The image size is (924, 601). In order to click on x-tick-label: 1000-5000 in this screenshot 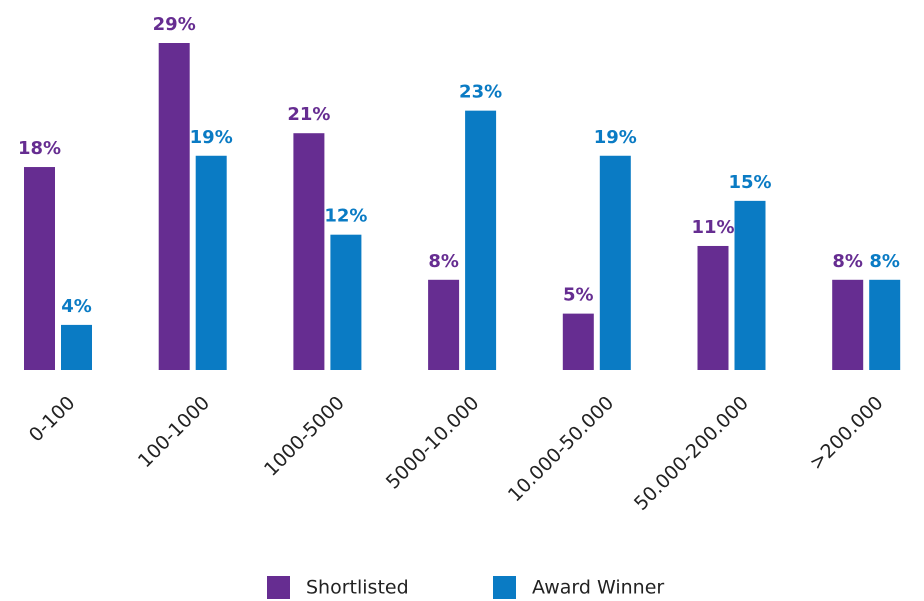, I will do `click(304, 436)`.